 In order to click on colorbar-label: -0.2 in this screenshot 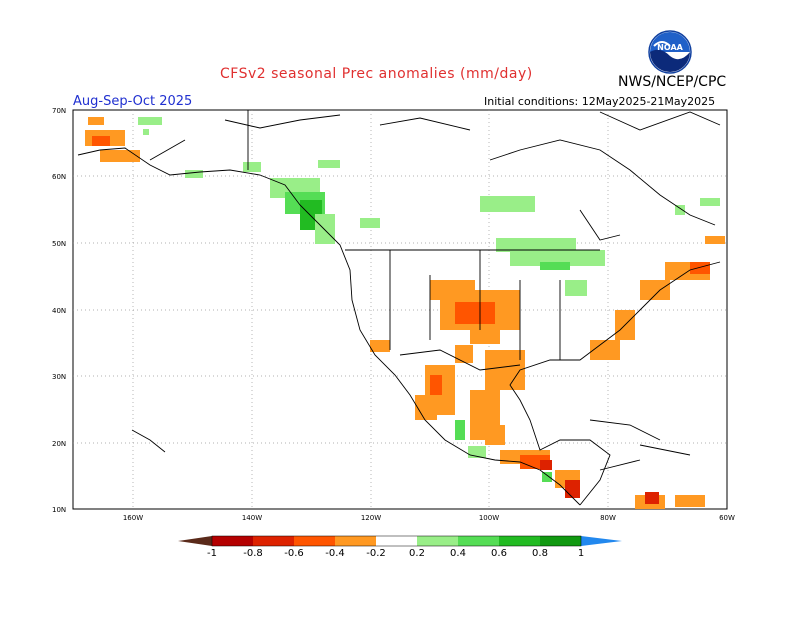, I will do `click(376, 553)`.